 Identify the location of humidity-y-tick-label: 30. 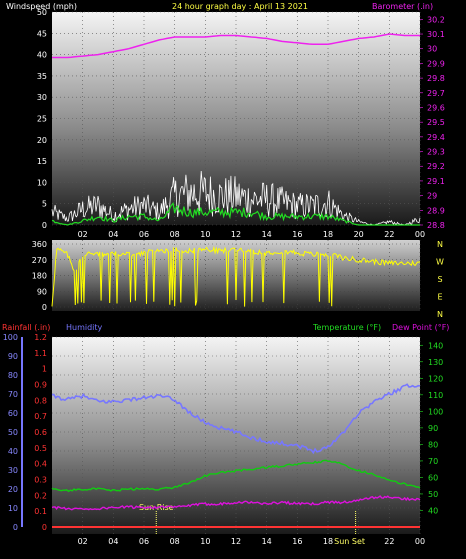
(13, 470).